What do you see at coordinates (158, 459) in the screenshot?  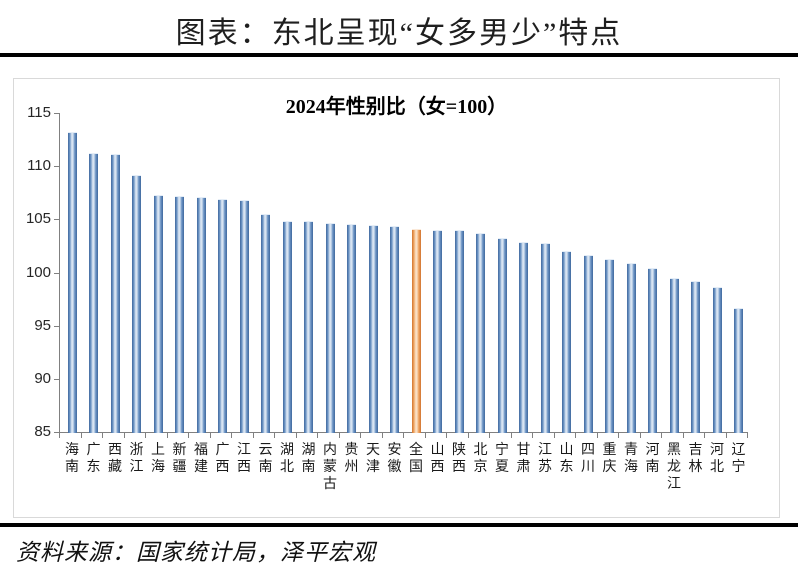 I see `x-axis-category-label: 上海` at bounding box center [158, 459].